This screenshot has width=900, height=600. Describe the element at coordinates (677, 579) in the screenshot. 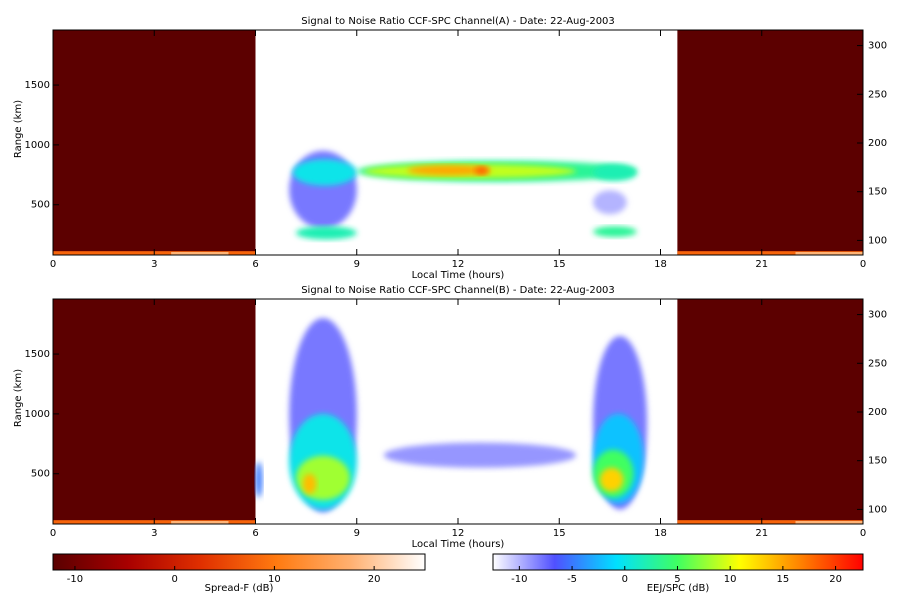

I see `colorbar-tick-label: 5` at that location.